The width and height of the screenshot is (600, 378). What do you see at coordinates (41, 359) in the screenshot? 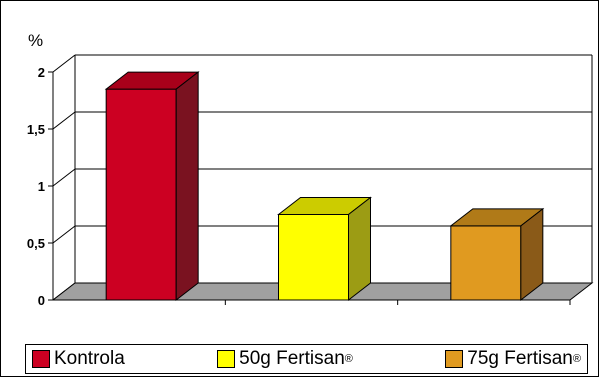
I see `legend-swatch-kontrola` at bounding box center [41, 359].